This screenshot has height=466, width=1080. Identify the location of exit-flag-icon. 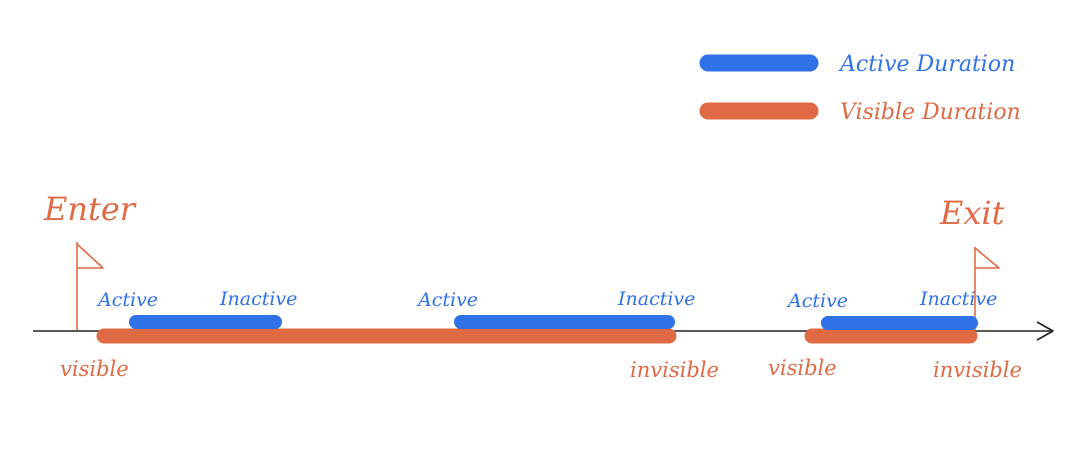
(987, 258).